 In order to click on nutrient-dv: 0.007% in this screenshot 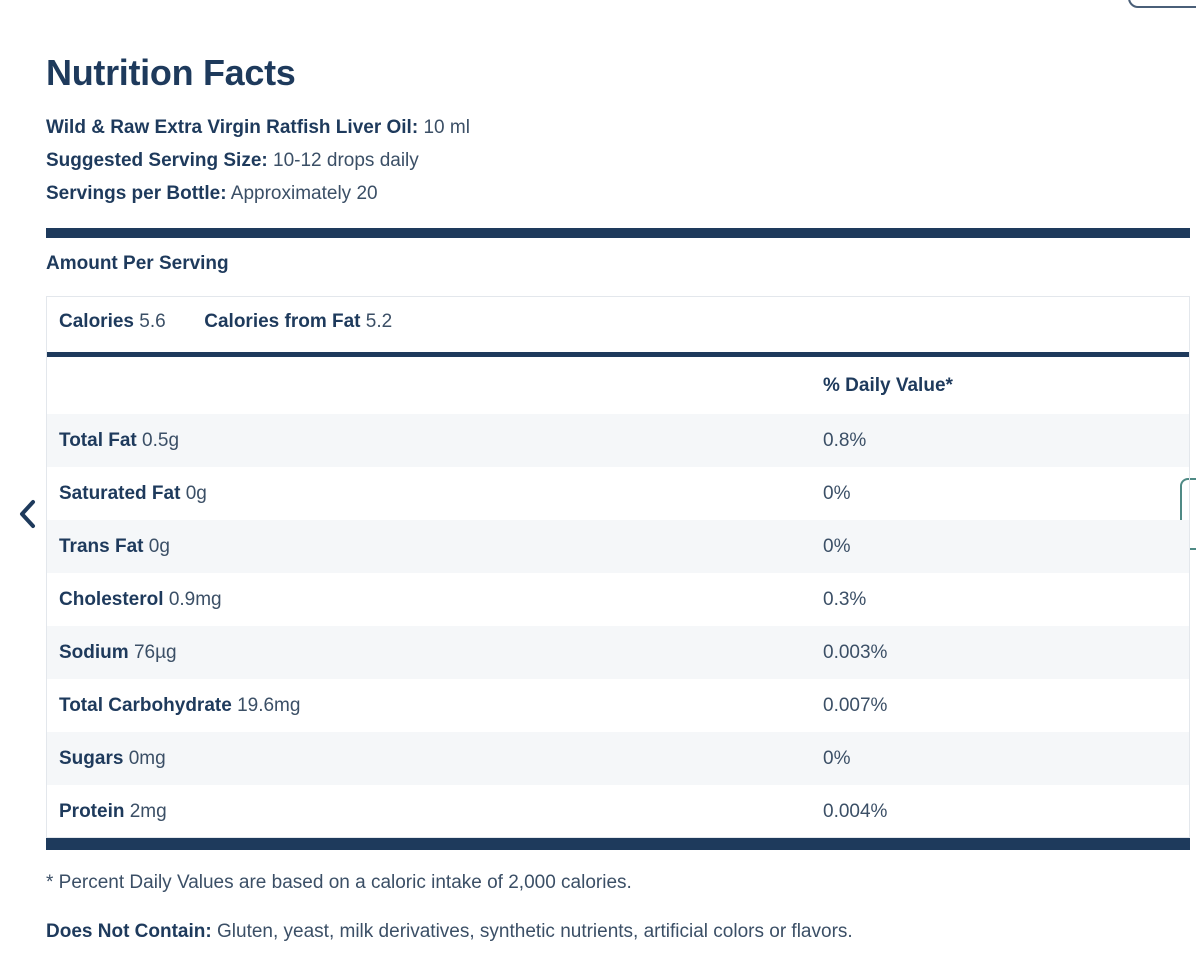, I will do `click(855, 705)`.